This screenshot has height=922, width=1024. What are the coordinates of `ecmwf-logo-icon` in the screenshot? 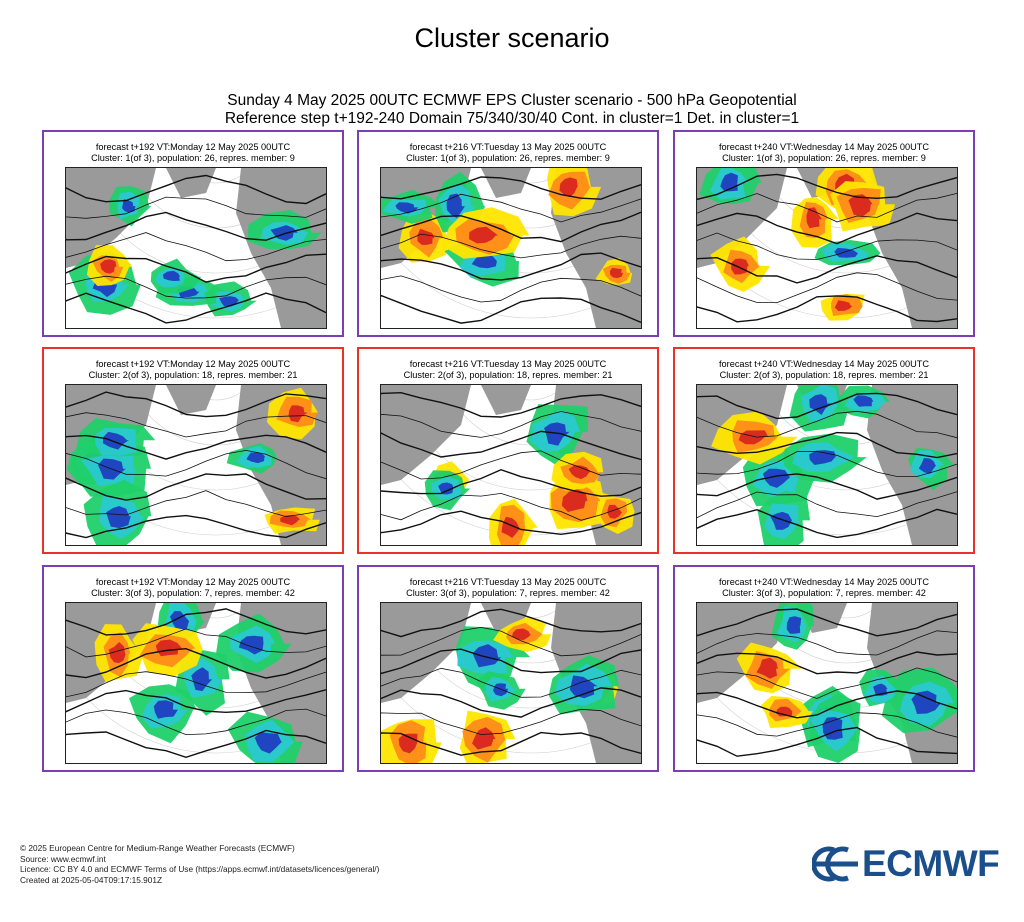 It's located at (835, 864).